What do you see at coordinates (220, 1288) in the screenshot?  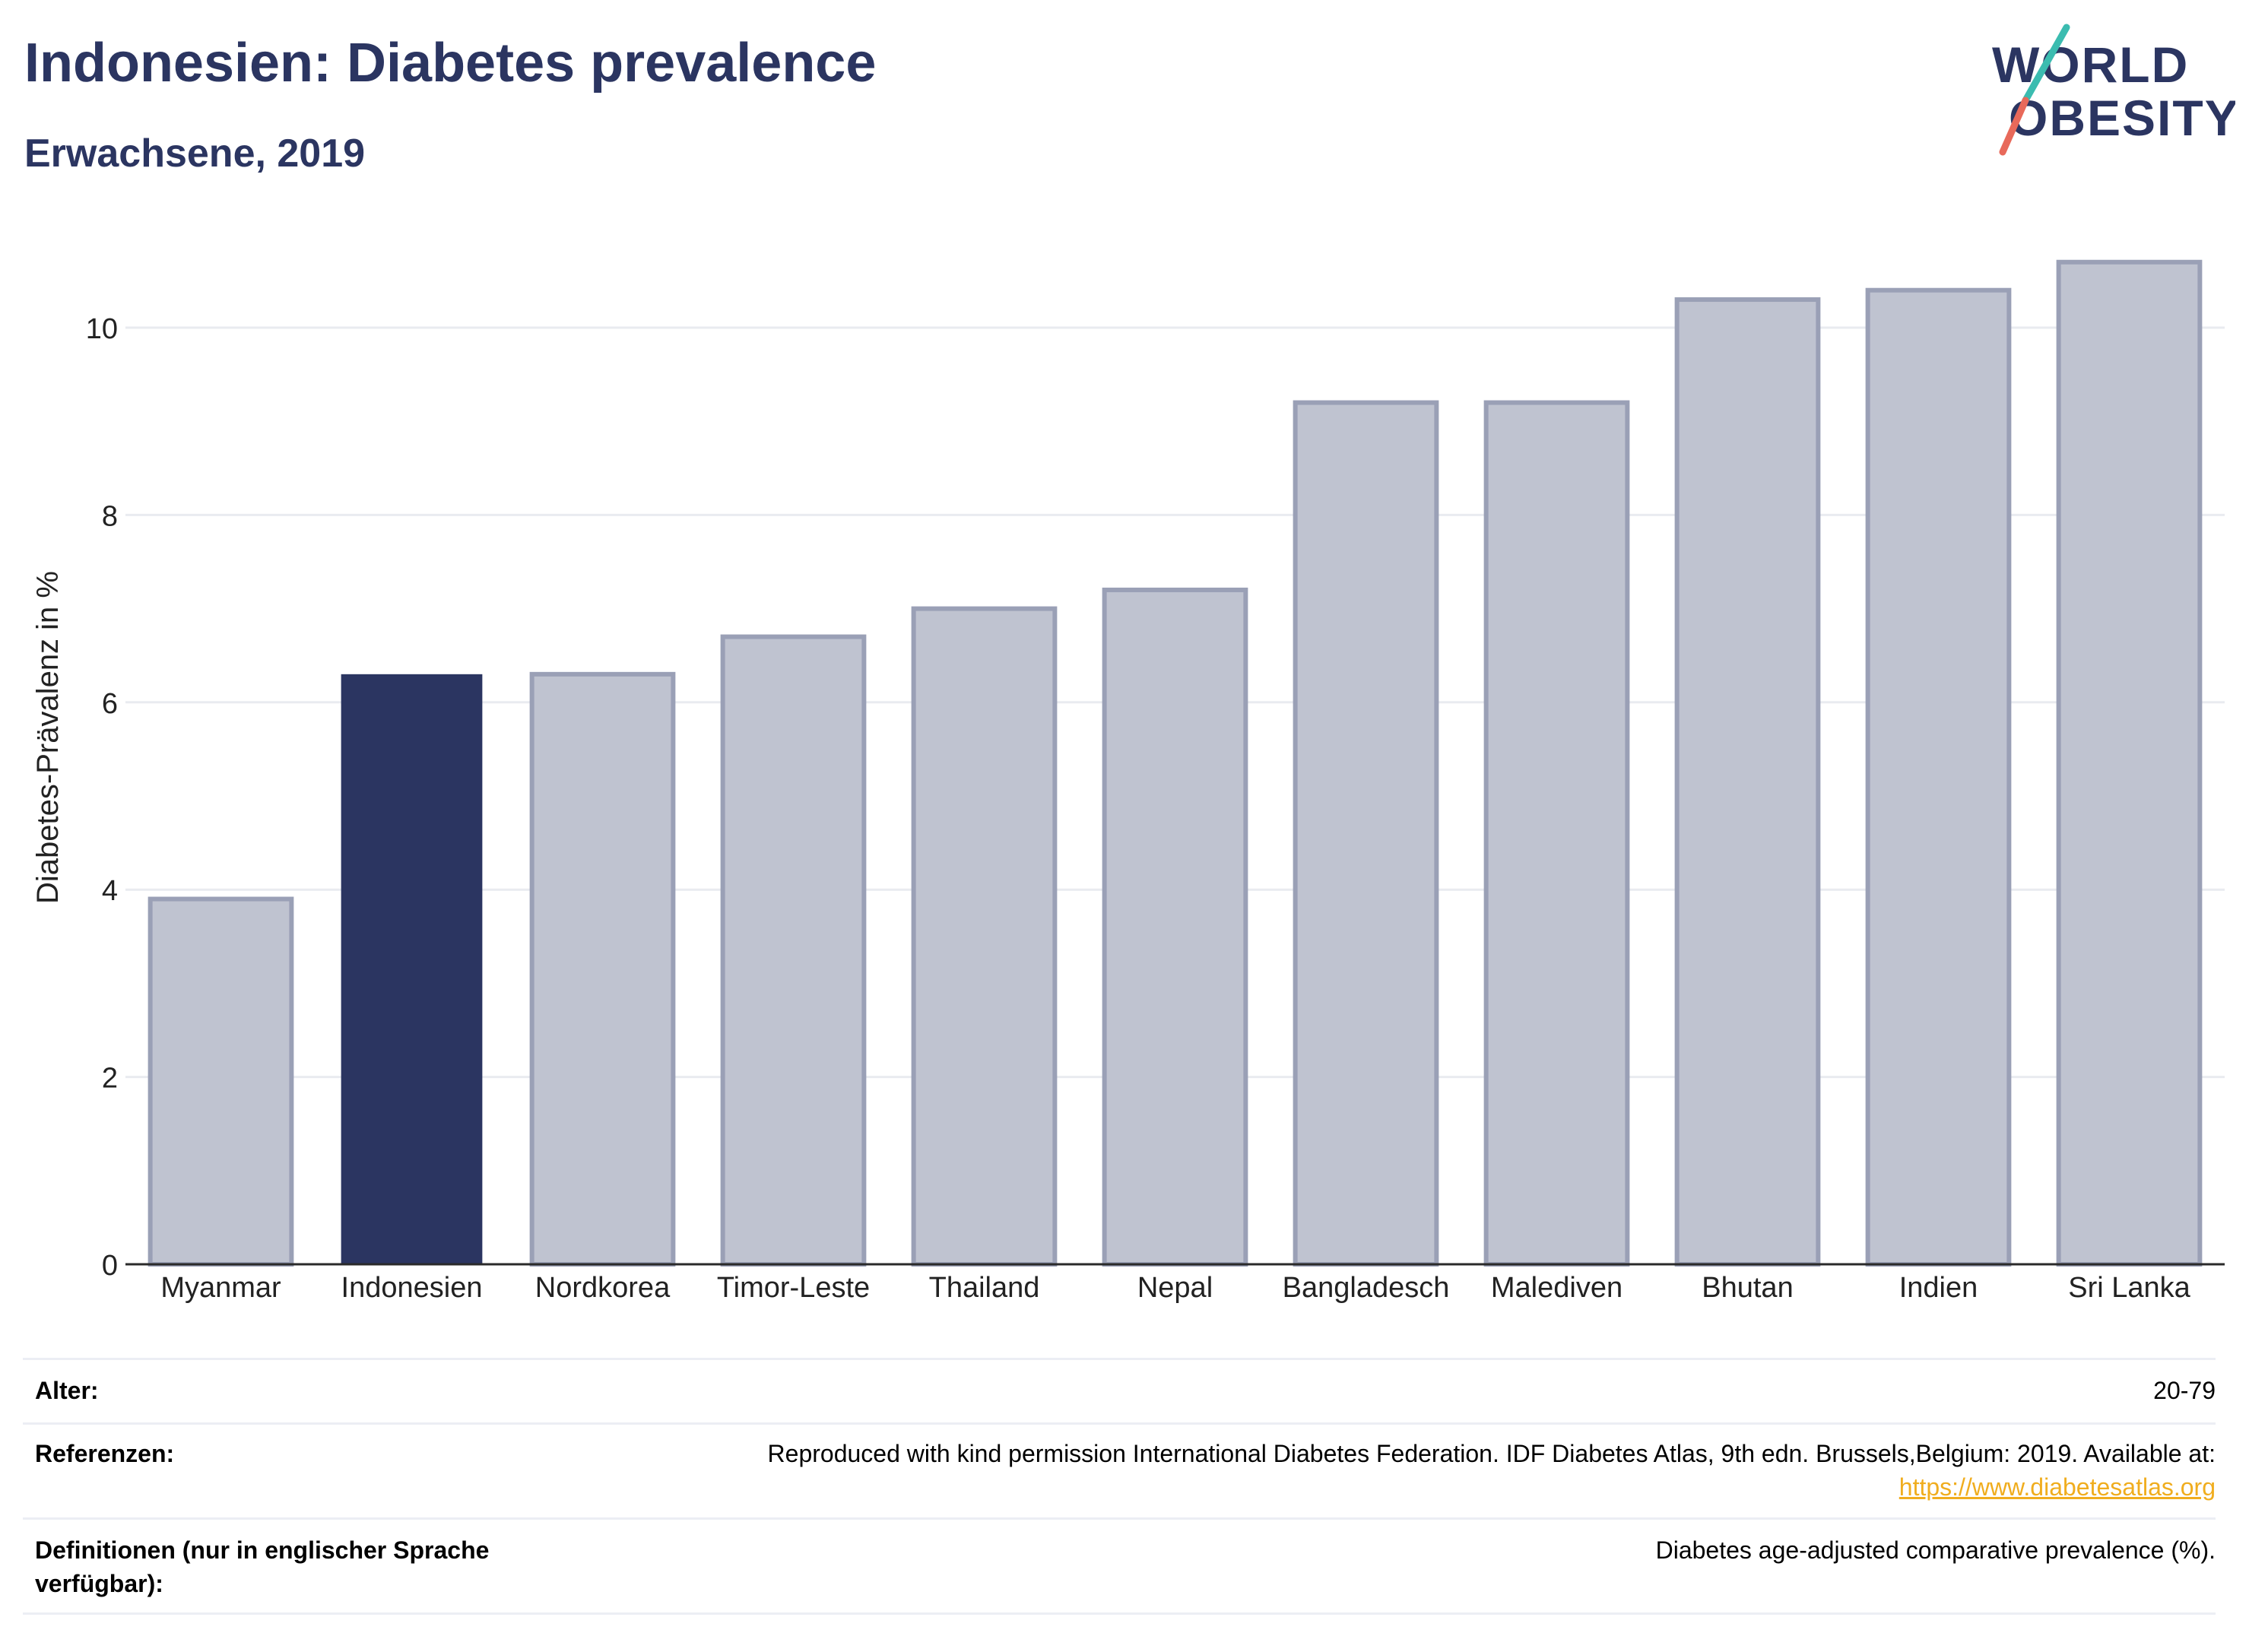 I see `x-tick-label: Myanmar` at bounding box center [220, 1288].